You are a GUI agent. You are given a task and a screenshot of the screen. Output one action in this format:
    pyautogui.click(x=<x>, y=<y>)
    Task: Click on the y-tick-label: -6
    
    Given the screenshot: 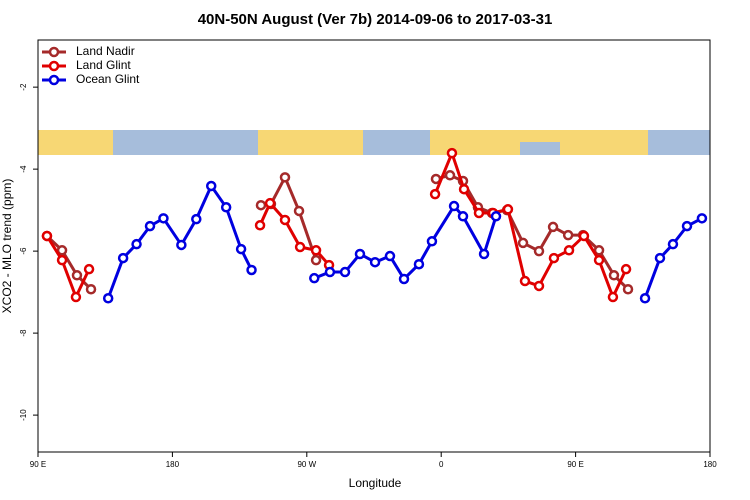 What is the action you would take?
    pyautogui.click(x=23, y=251)
    